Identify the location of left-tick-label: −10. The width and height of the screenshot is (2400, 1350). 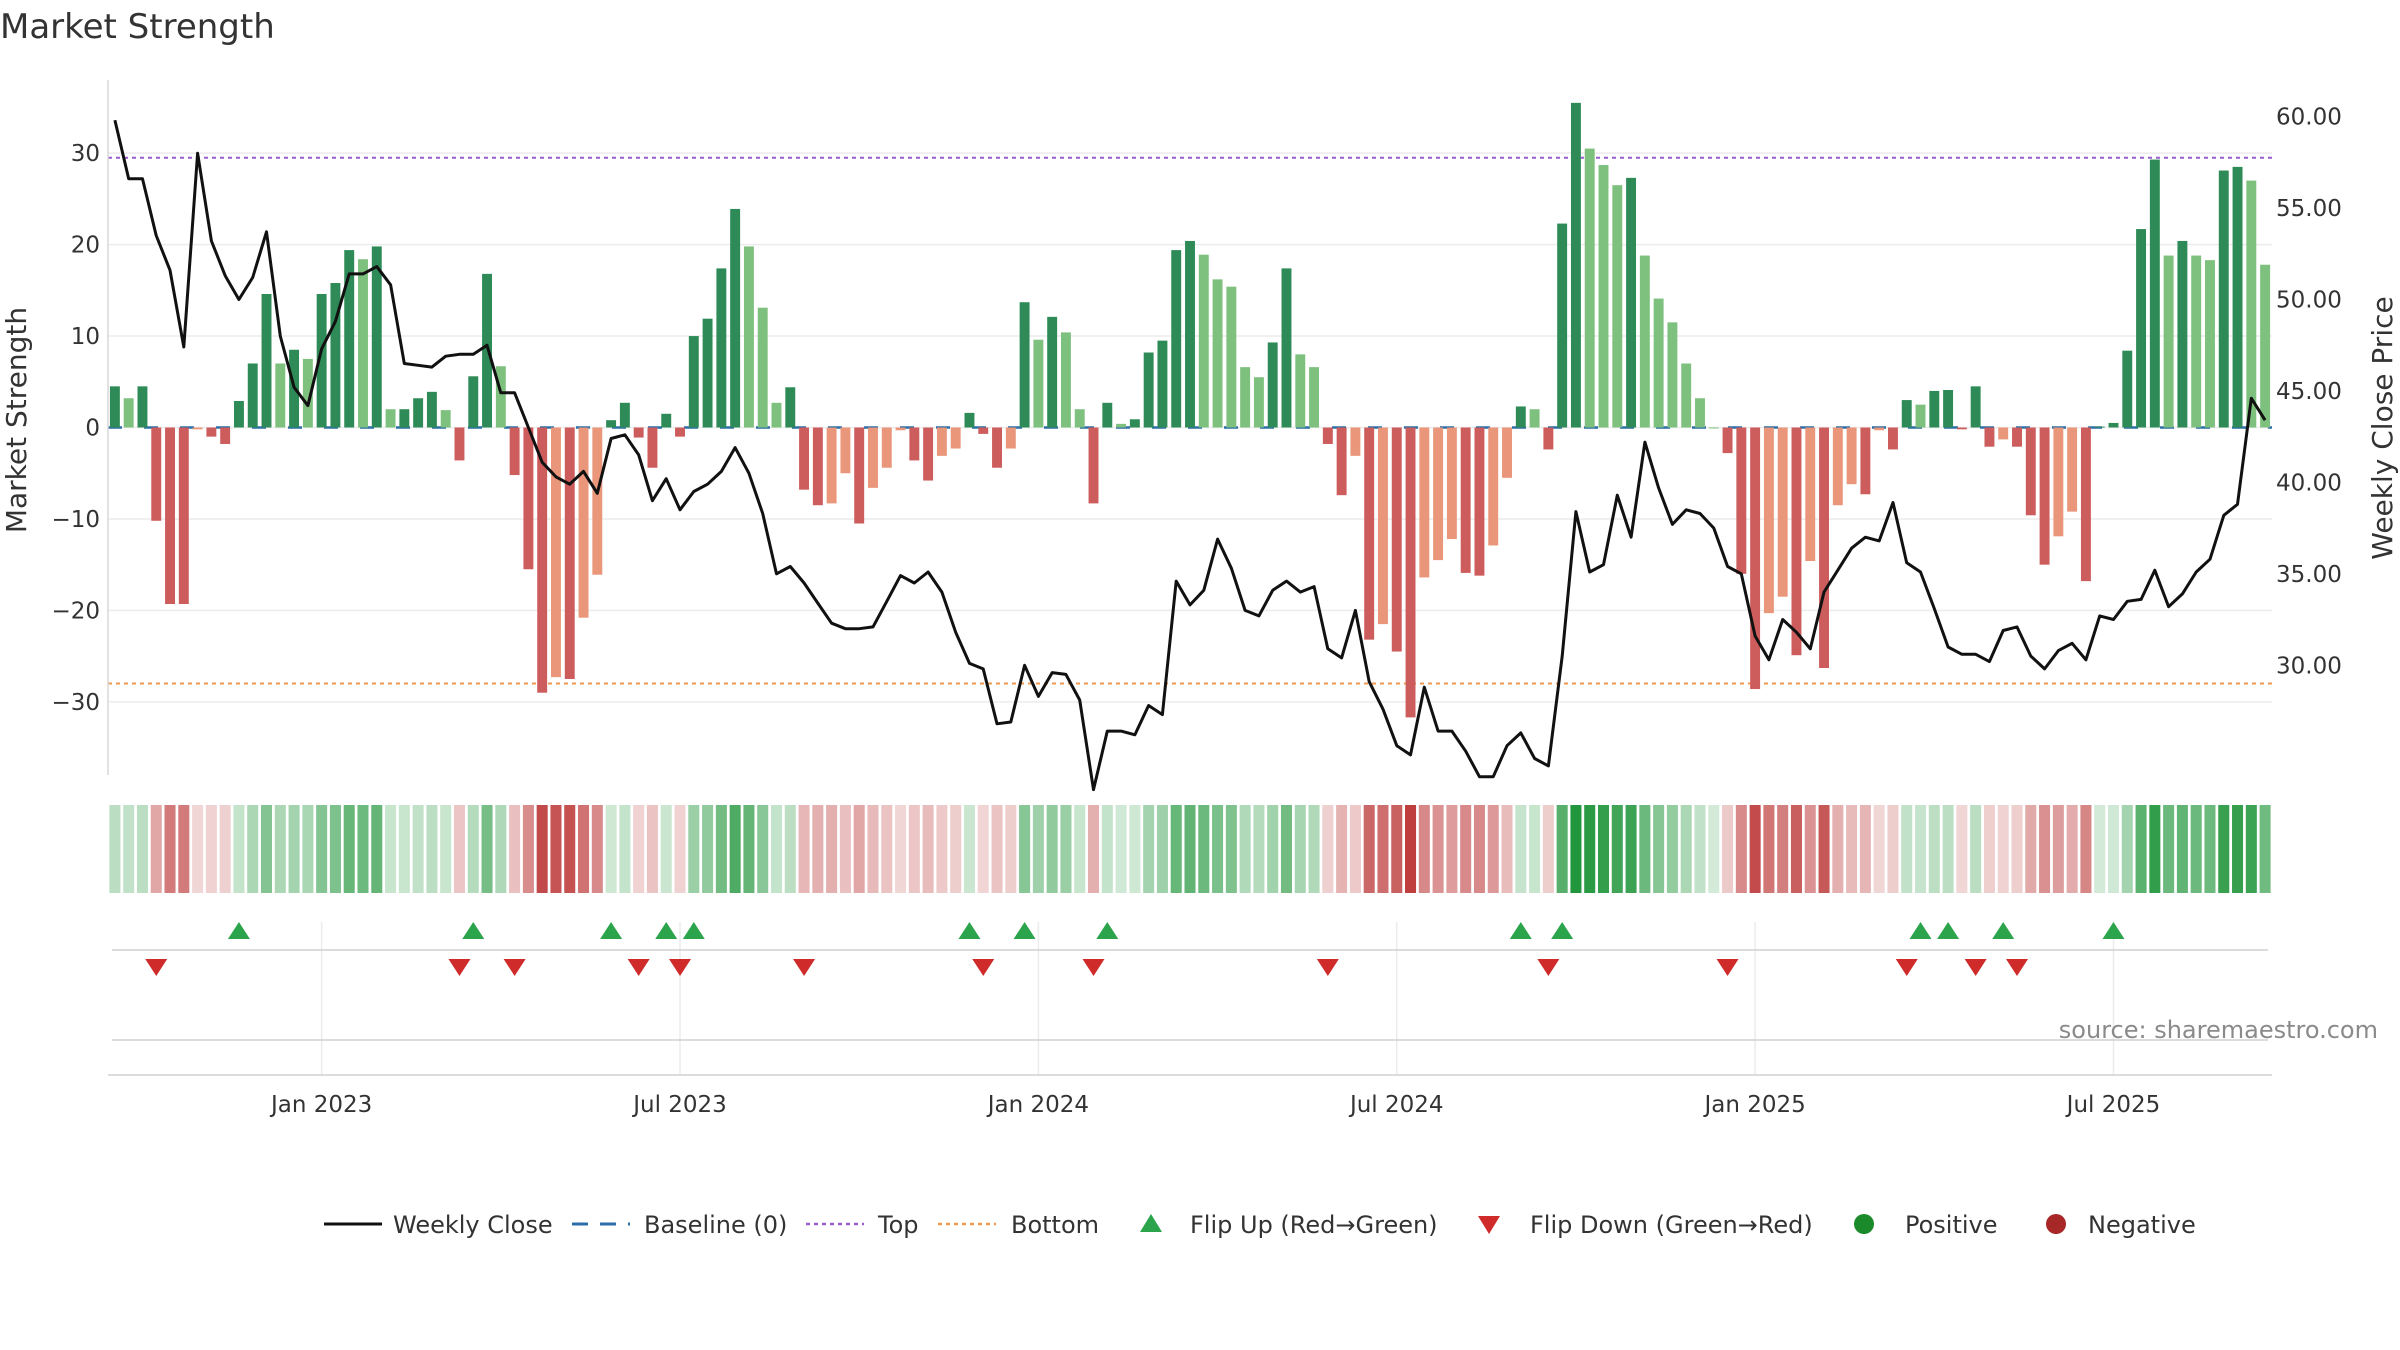
(75, 520).